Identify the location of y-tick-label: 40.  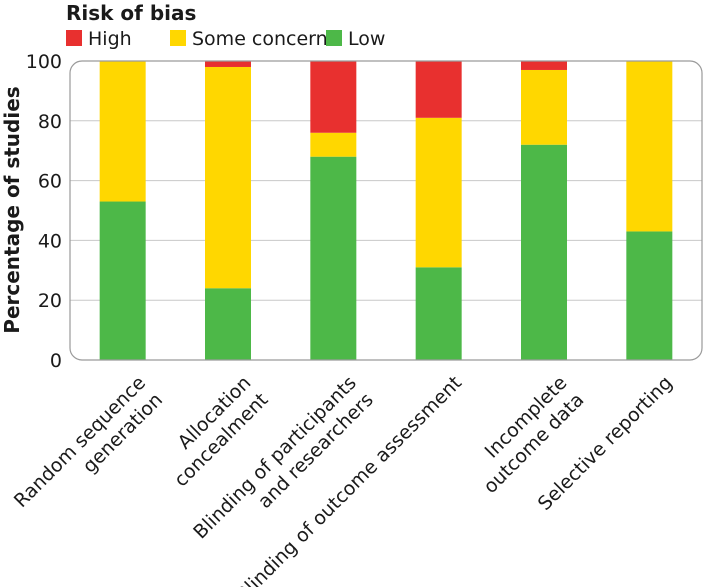
(50, 241).